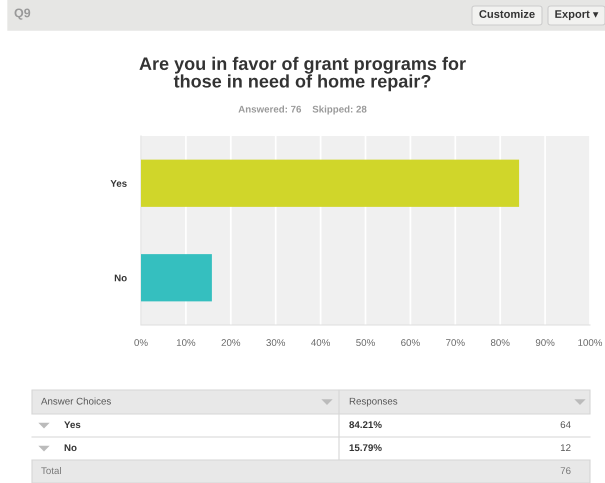 The image size is (605, 483). Describe the element at coordinates (320, 342) in the screenshot. I see `x-tick-label: 40%` at that location.